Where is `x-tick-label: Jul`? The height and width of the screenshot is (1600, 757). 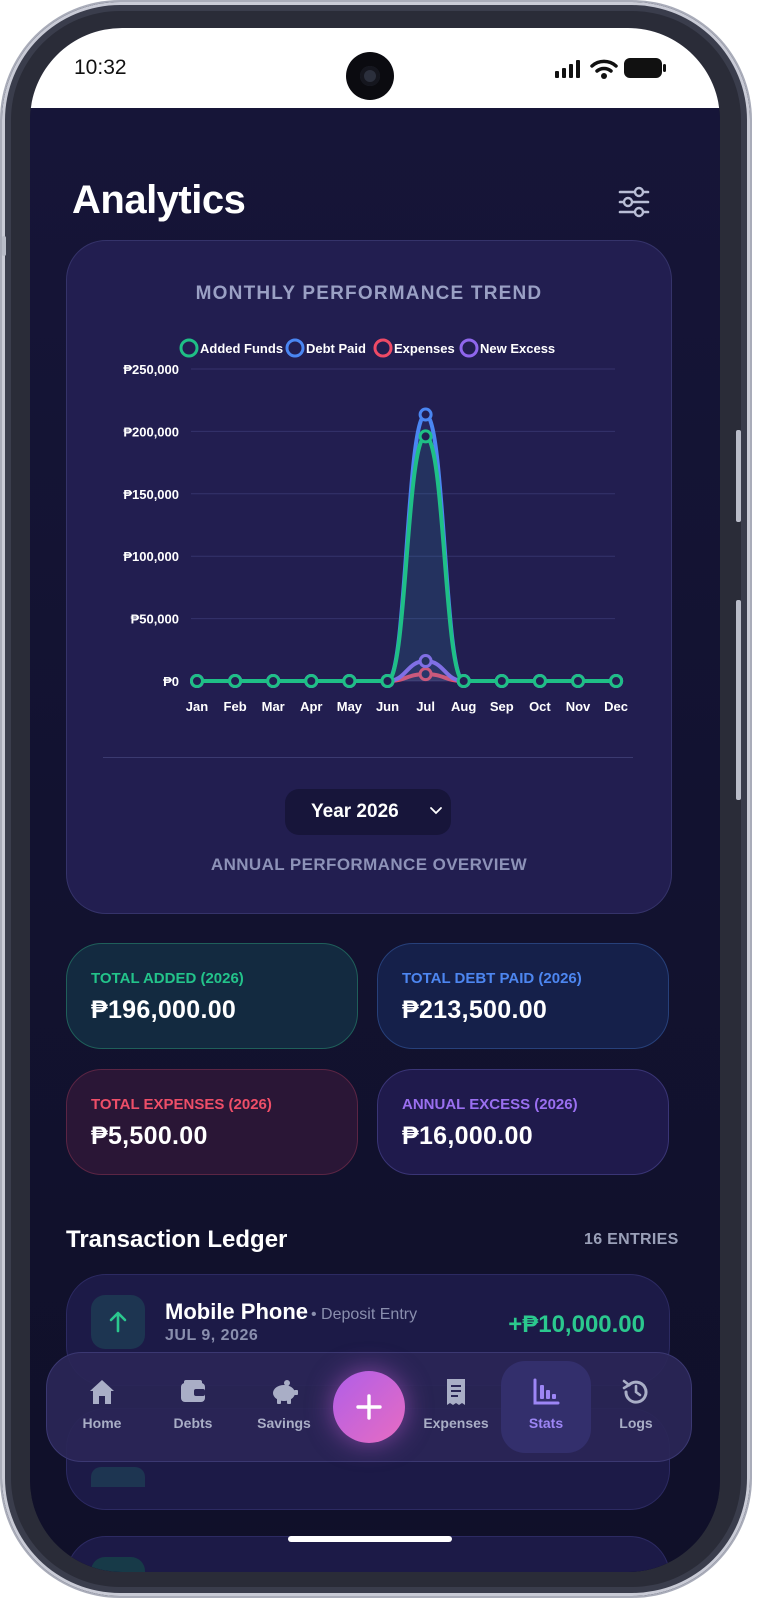
x-tick-label: Jul is located at coordinates (425, 706).